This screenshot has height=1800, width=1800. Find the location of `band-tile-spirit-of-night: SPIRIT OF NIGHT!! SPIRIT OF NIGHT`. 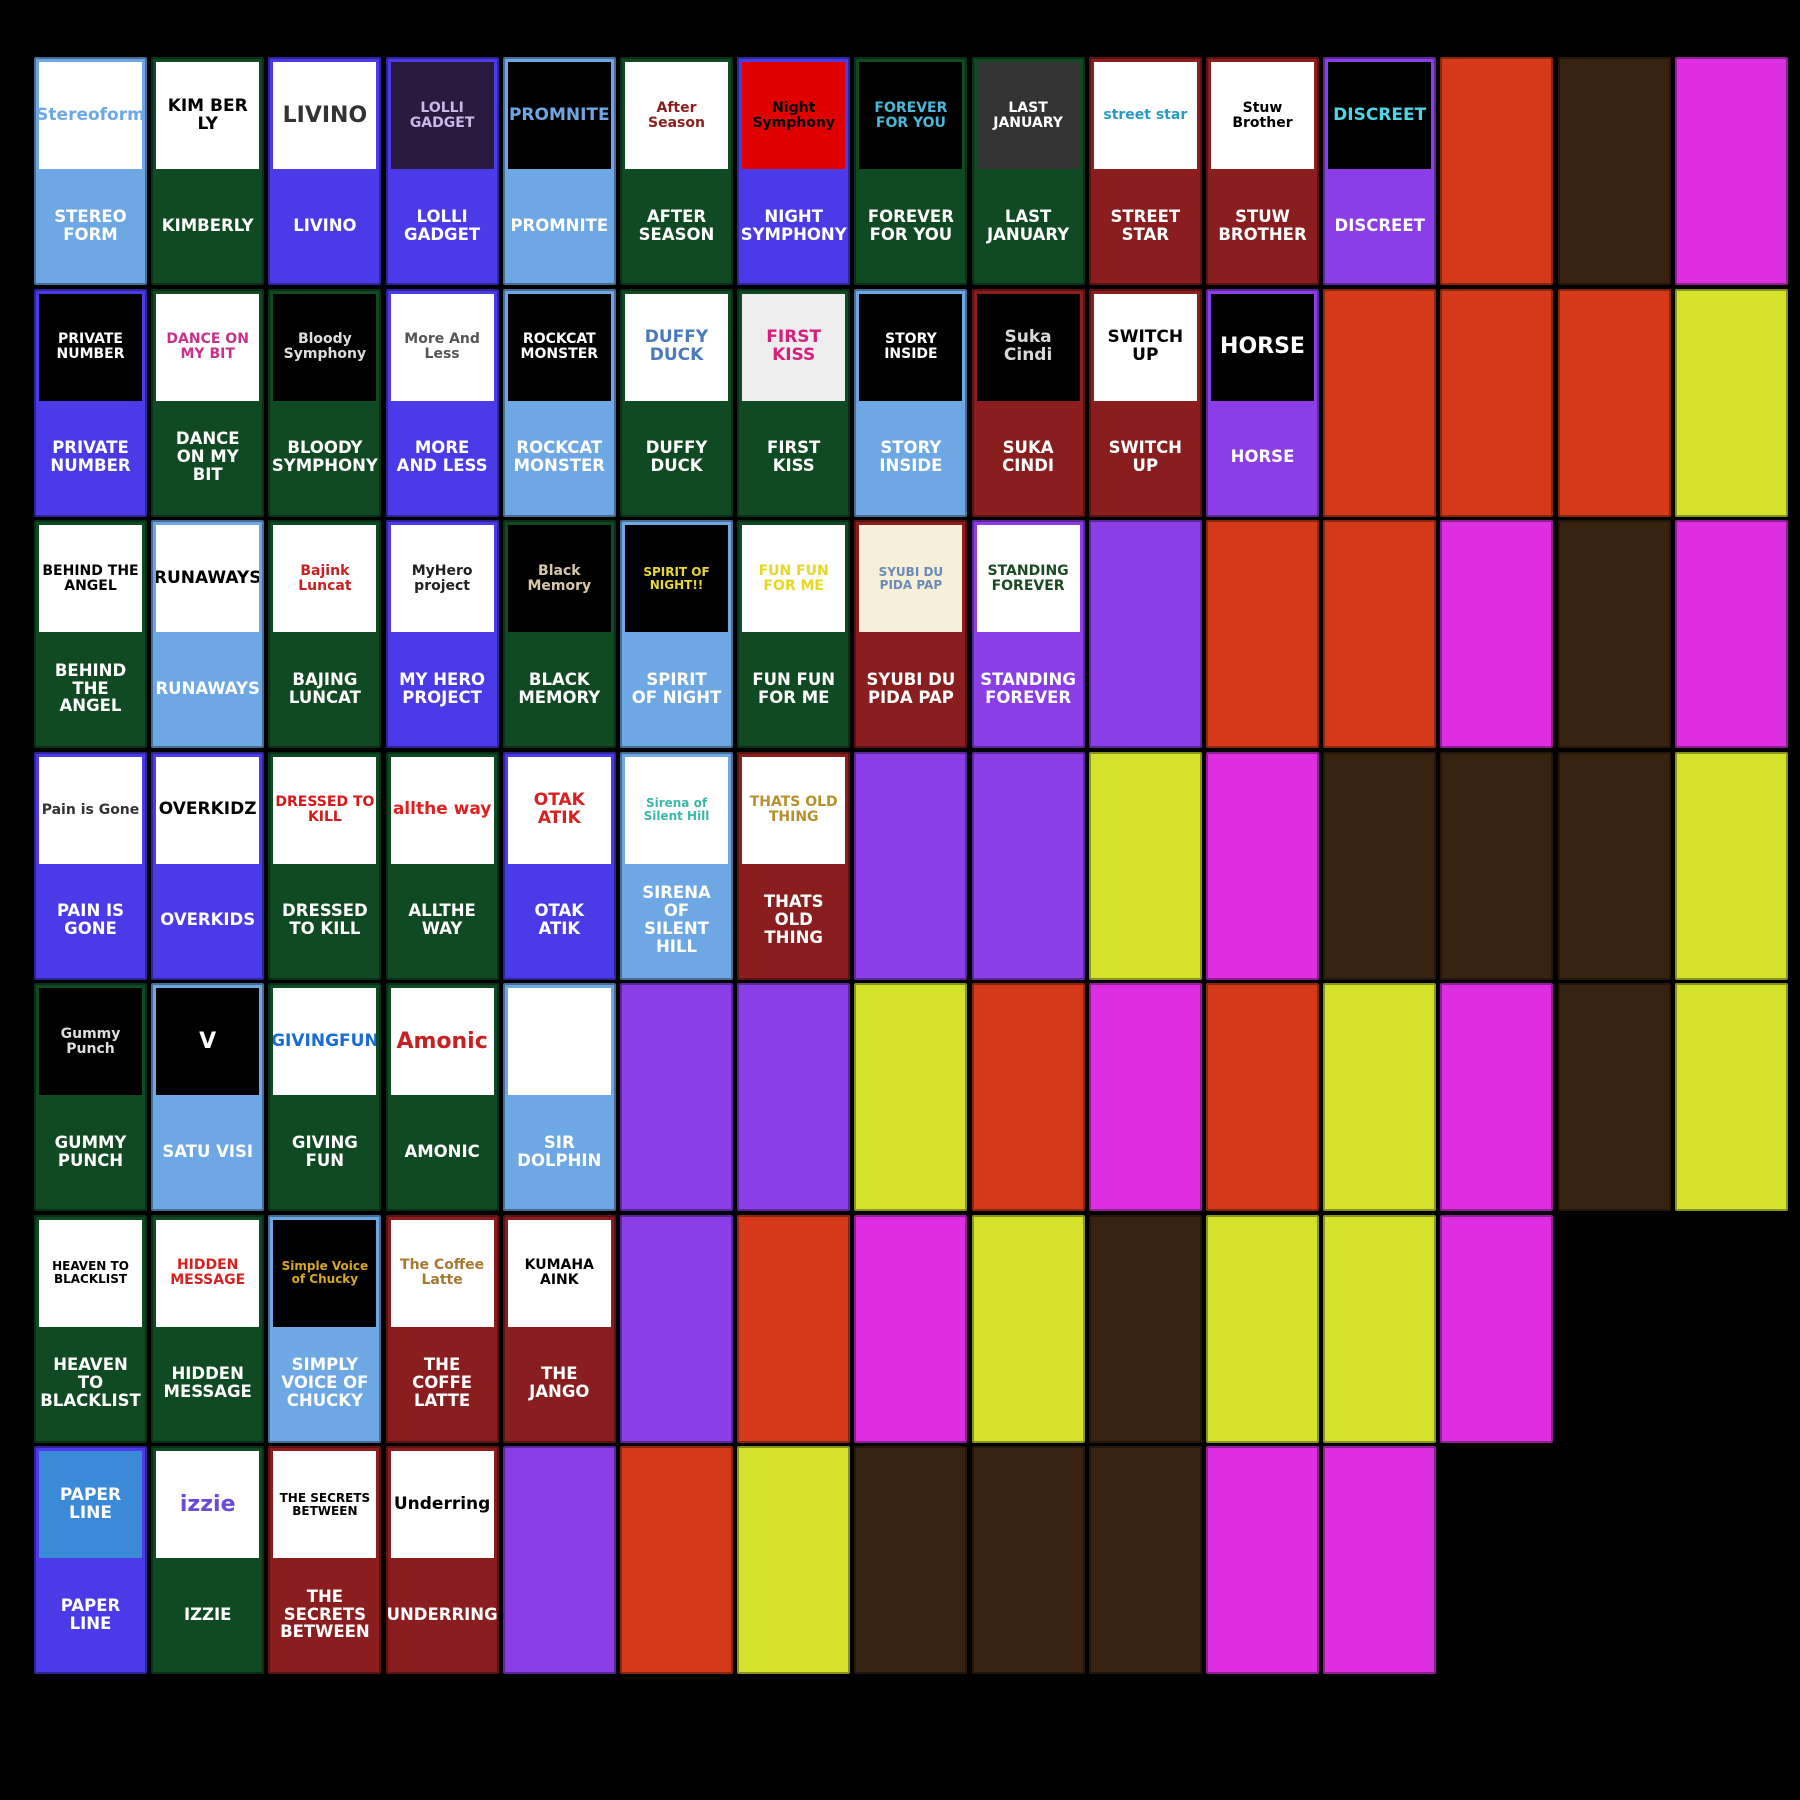

band-tile-spirit-of-night: SPIRIT OF NIGHT!! SPIRIT OF NIGHT is located at coordinates (676, 634).